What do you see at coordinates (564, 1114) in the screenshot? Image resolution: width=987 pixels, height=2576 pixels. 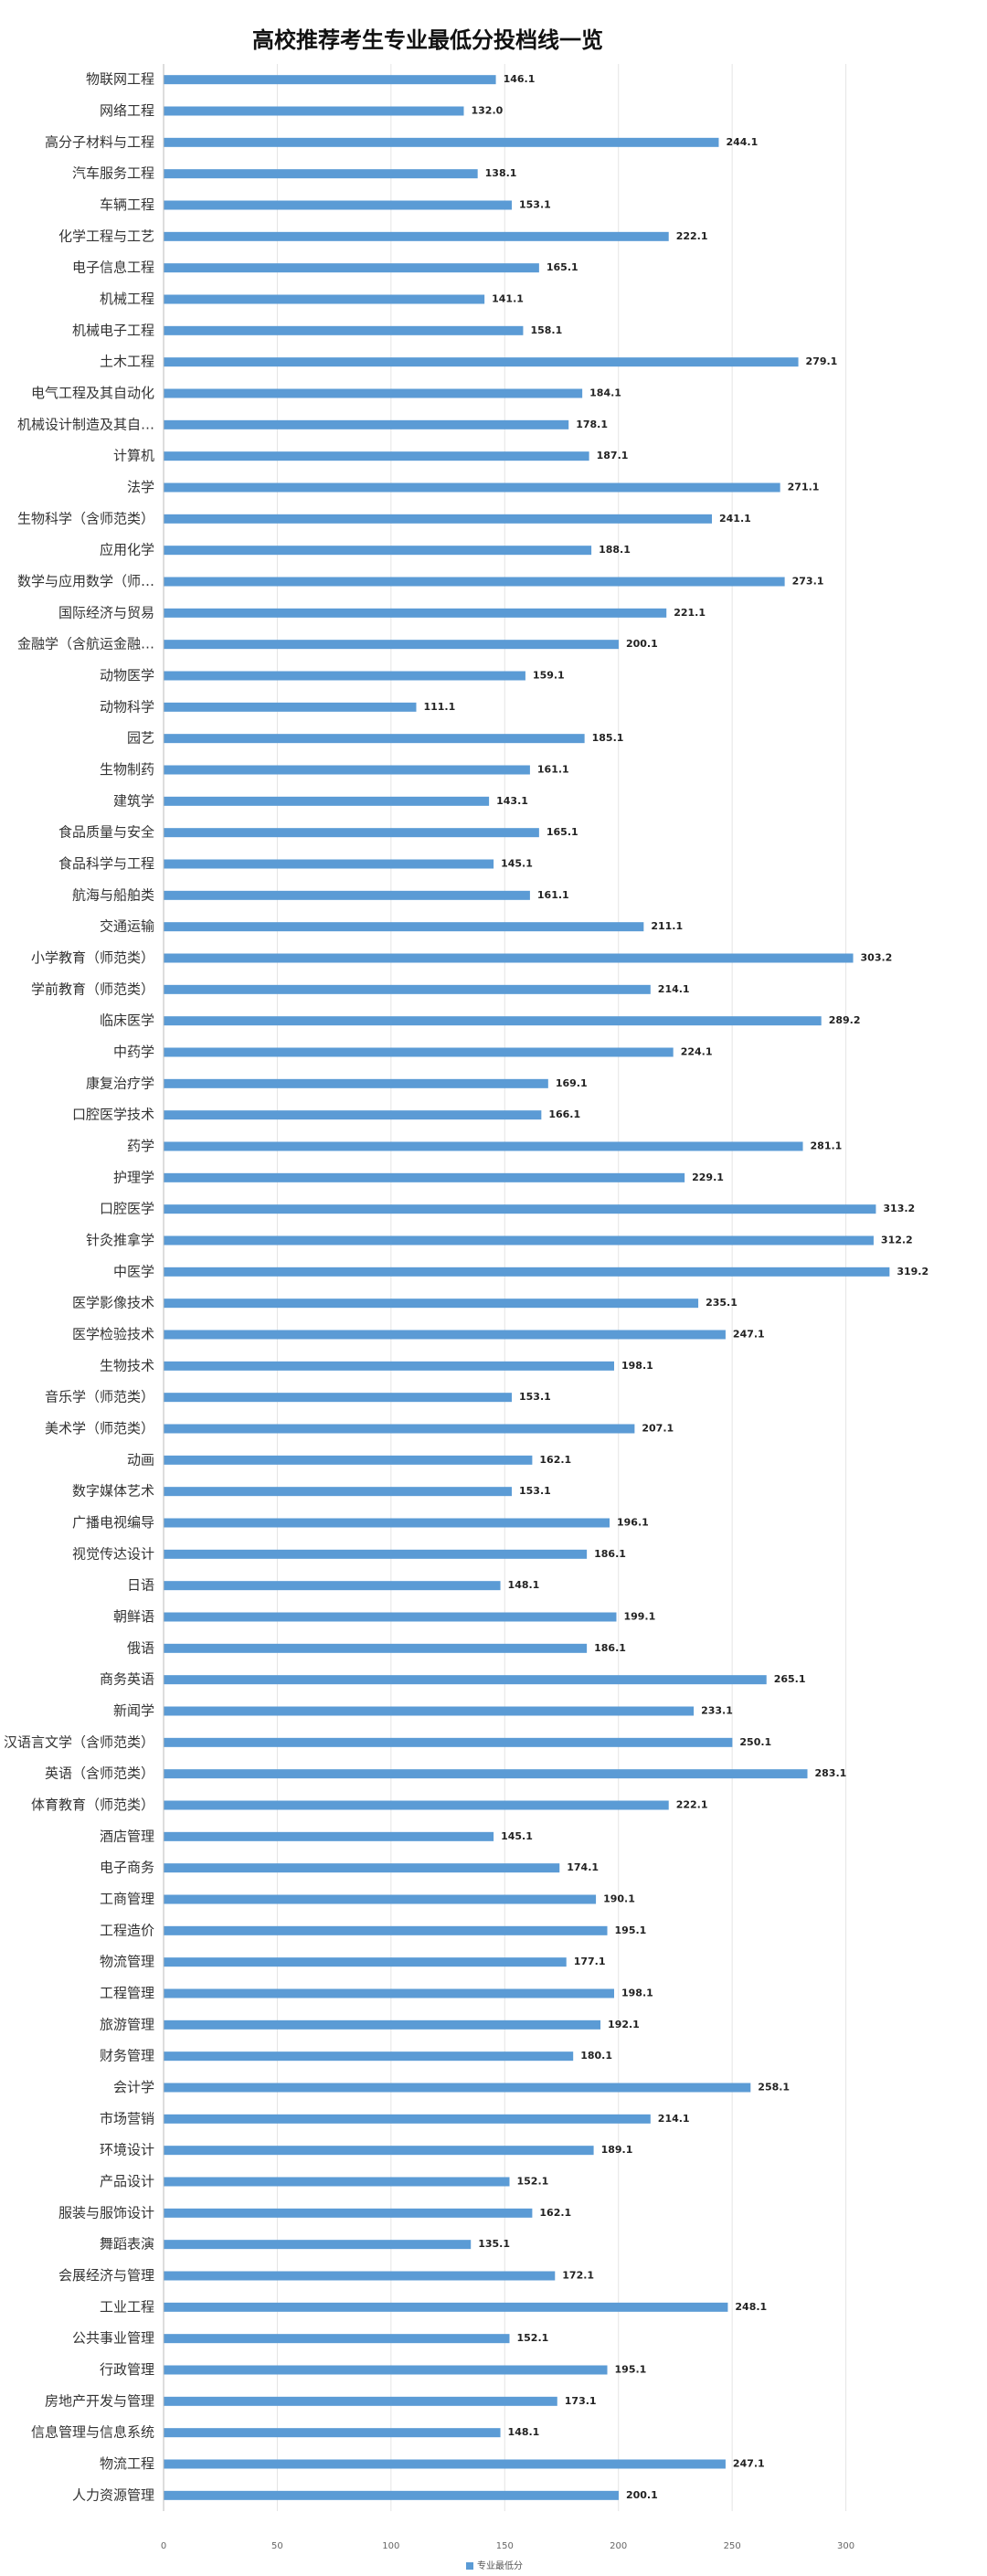 I see `data-label: 166.1` at bounding box center [564, 1114].